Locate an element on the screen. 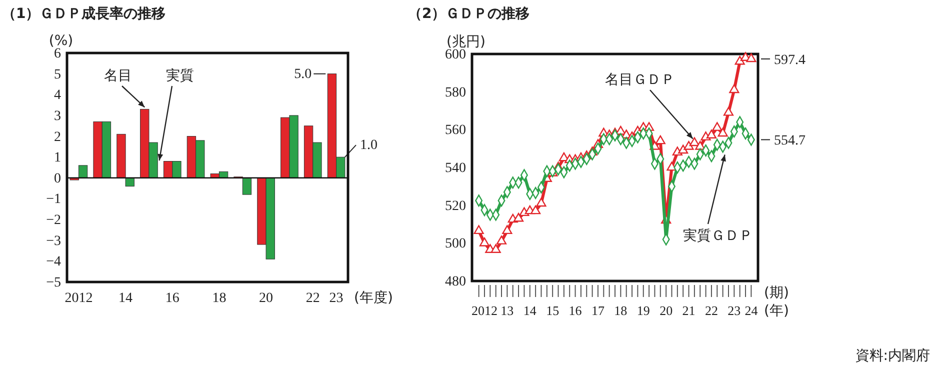  series-label: 実質ＧＤＰ is located at coordinates (718, 236).